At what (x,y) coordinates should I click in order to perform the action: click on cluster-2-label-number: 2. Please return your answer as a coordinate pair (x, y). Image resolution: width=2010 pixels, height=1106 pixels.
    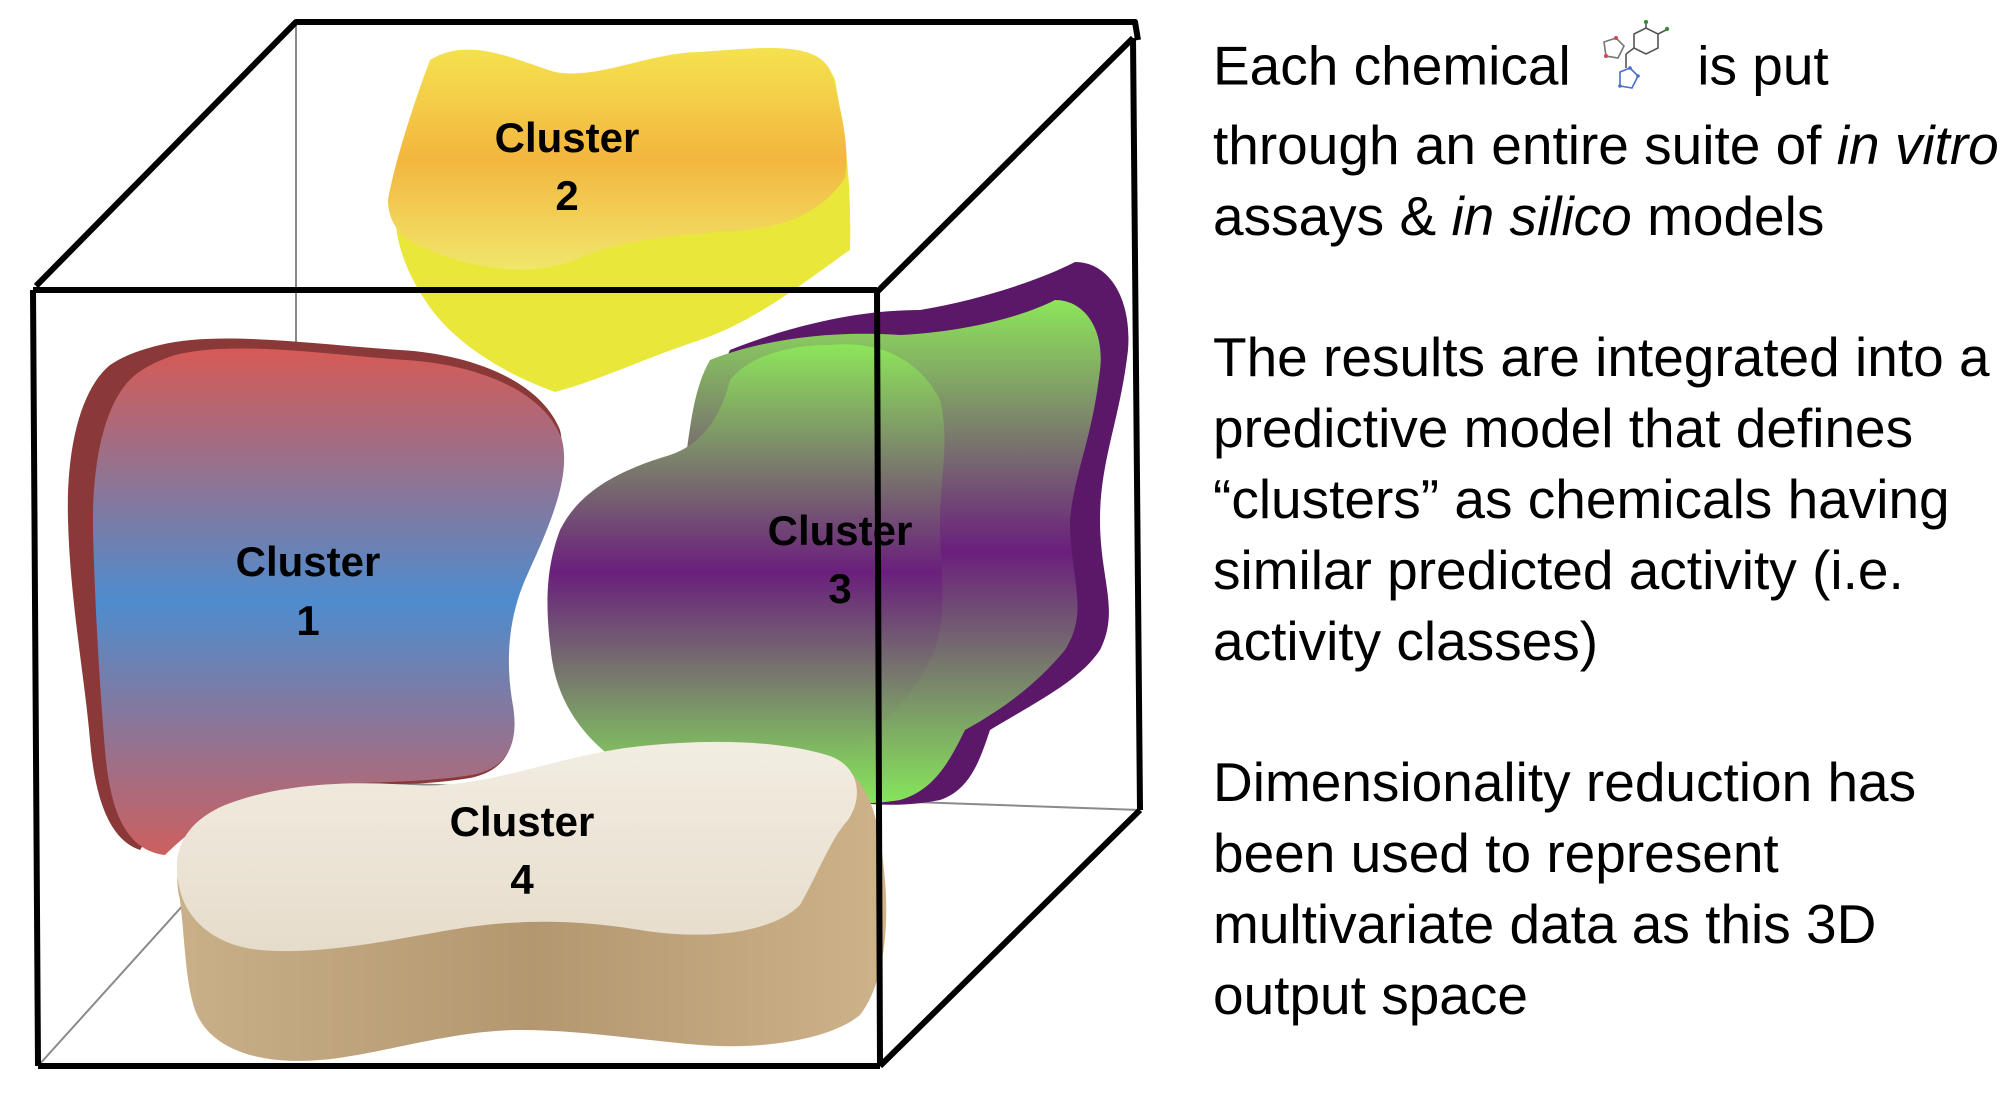
    Looking at the image, I should click on (566, 195).